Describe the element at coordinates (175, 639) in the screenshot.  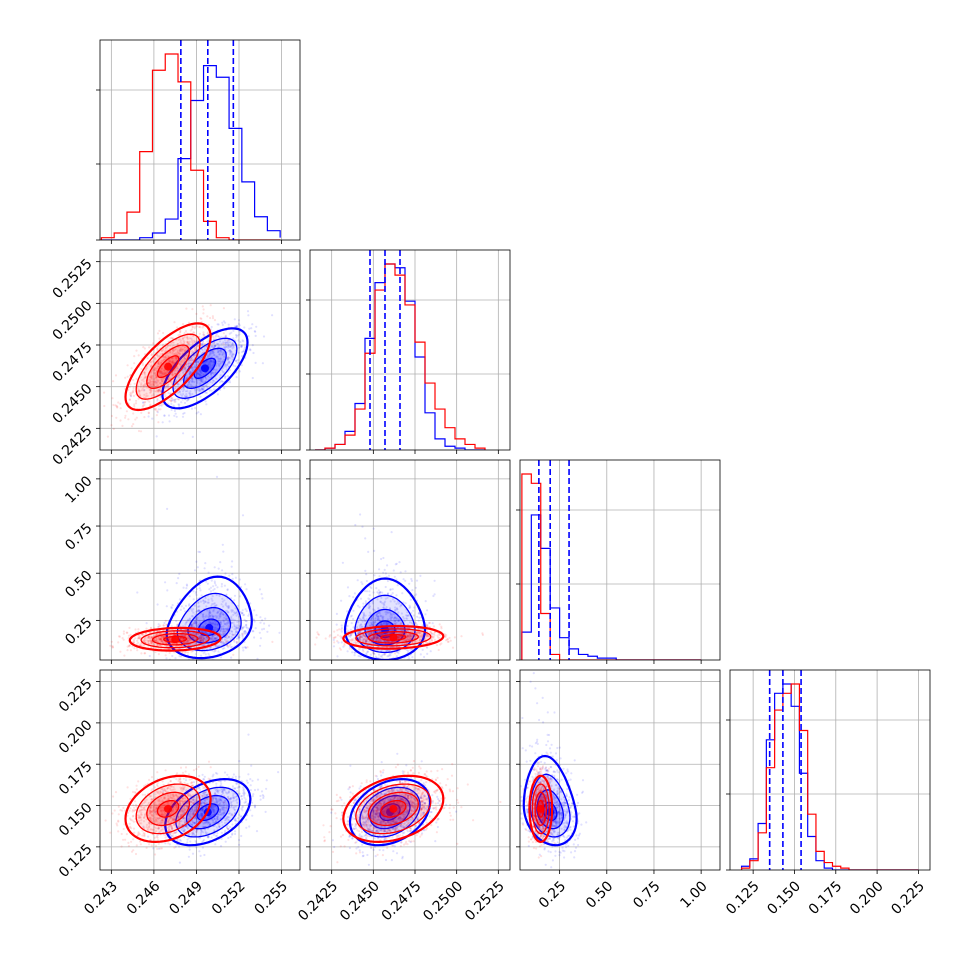
I see `contour-red-0-2-core` at that location.